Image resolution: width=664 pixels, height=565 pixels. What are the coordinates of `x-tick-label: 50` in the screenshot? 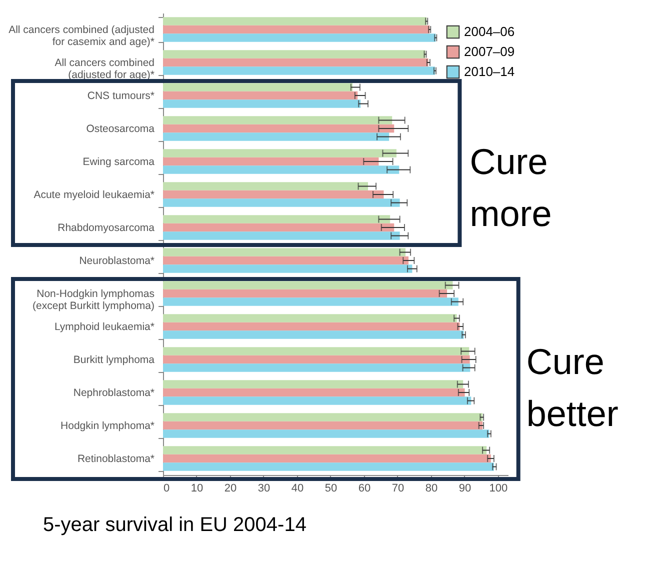 It's located at (331, 488).